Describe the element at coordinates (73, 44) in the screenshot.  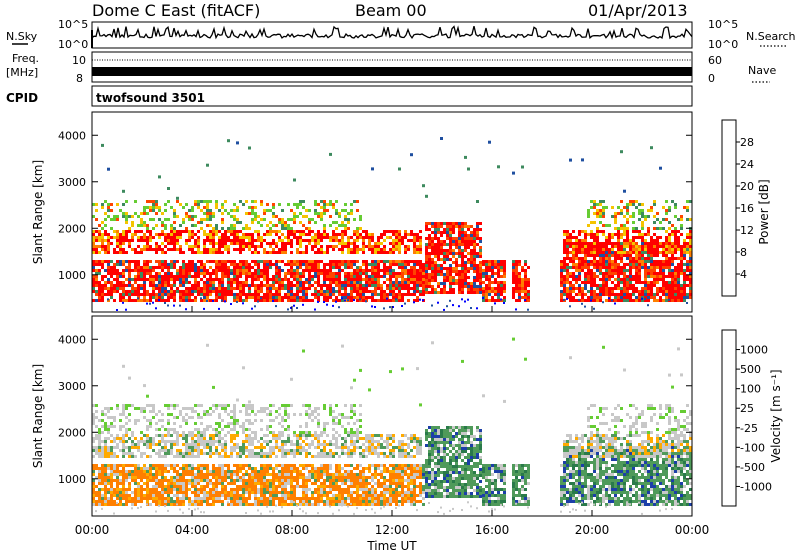
I see `noise-tick-left-bottom: 10^0` at that location.